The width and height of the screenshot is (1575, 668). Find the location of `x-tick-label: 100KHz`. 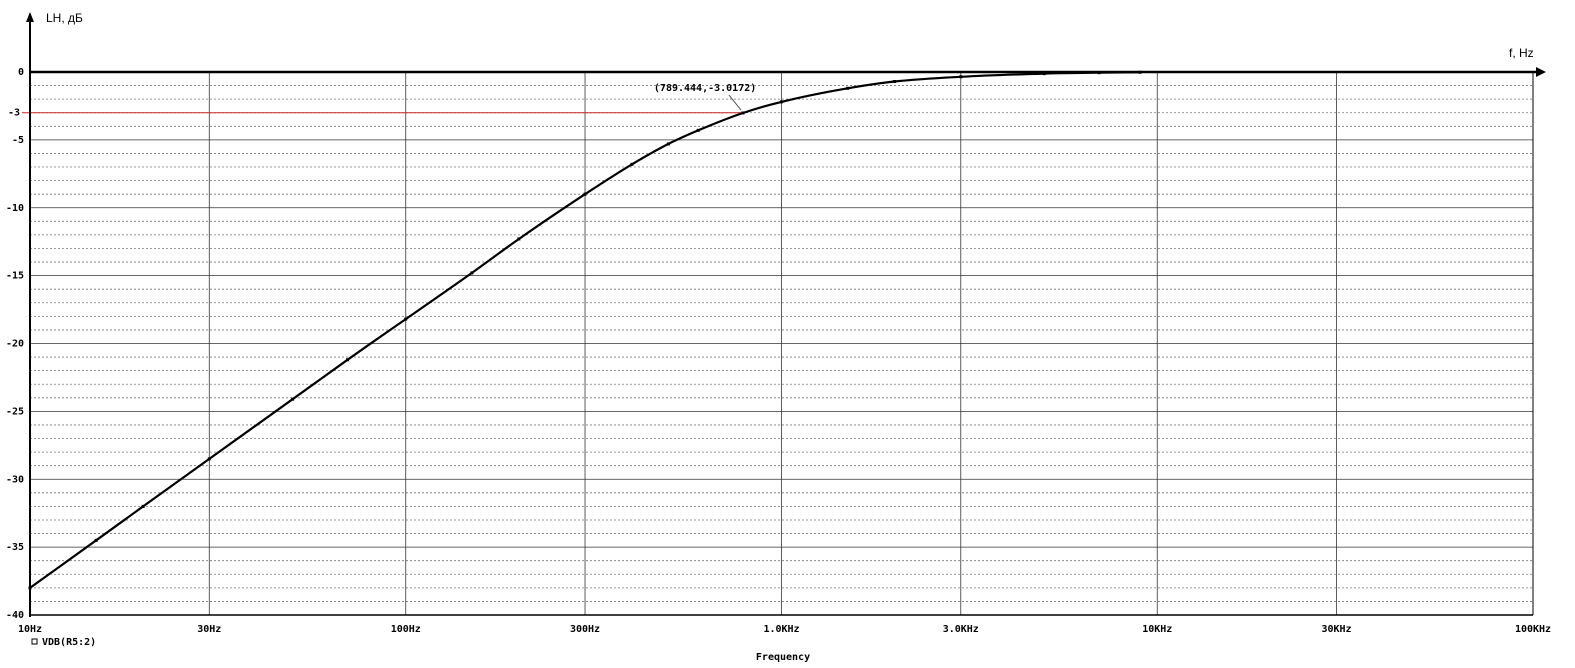

x-tick-label: 100KHz is located at coordinates (1533, 629).